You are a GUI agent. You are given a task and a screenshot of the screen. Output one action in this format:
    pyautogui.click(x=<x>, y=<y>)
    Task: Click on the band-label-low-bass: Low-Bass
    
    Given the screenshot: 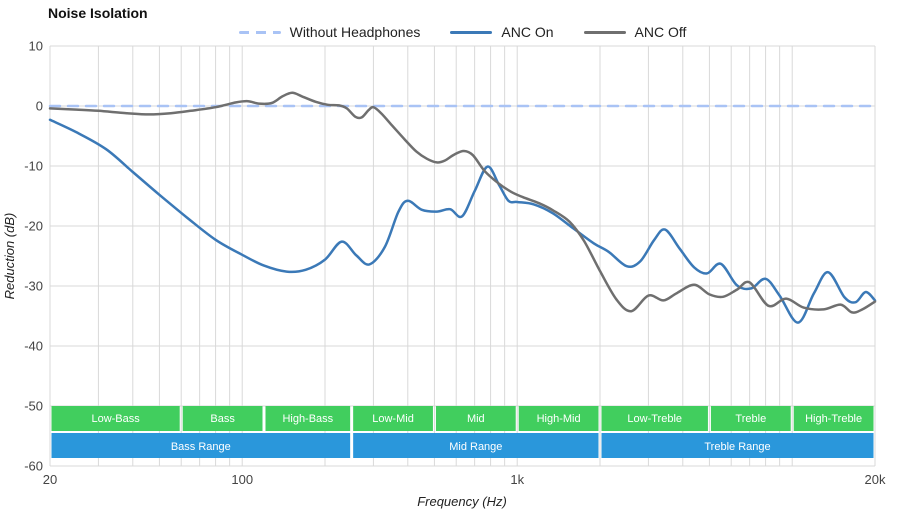 What is the action you would take?
    pyautogui.click(x=115, y=419)
    